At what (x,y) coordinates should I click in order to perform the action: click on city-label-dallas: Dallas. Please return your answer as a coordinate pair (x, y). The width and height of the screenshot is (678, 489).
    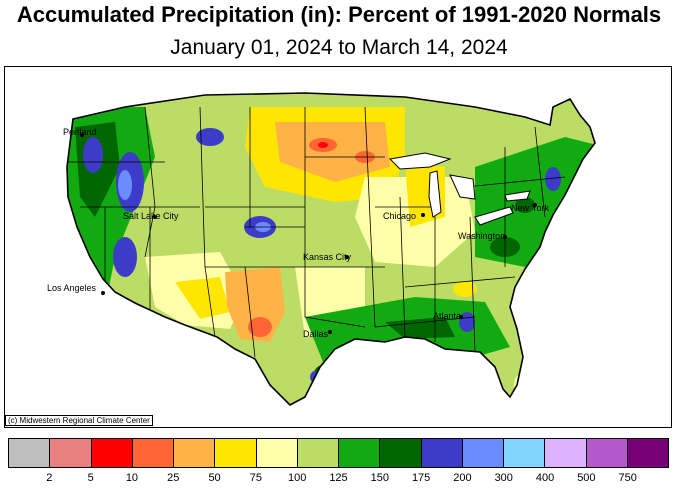
    Looking at the image, I should click on (316, 334).